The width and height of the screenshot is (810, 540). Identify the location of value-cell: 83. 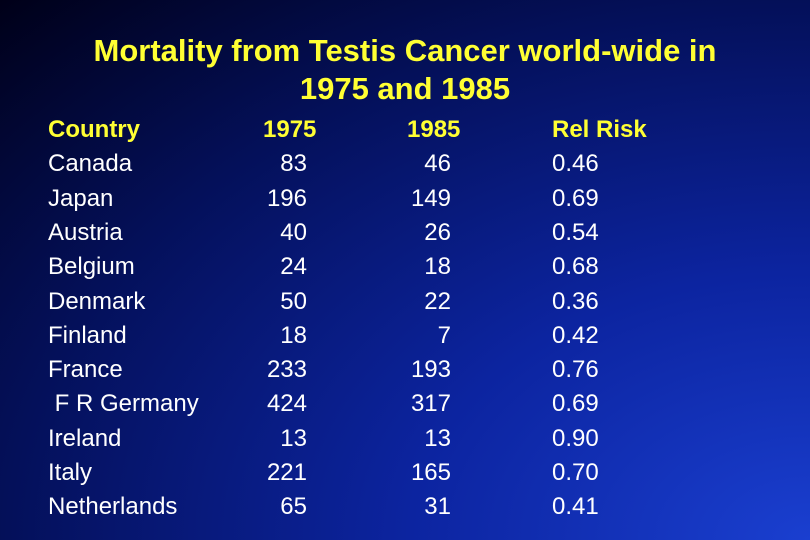
(293, 164).